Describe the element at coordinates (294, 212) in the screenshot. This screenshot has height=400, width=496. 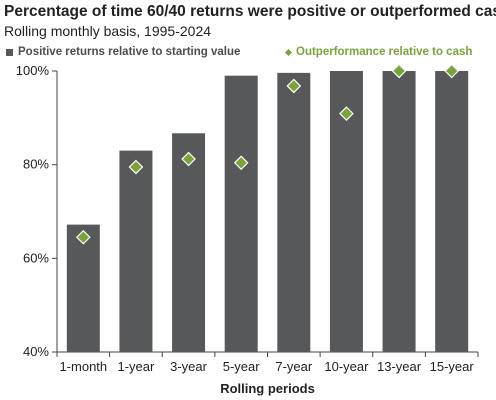
I see `bar-7-year` at that location.